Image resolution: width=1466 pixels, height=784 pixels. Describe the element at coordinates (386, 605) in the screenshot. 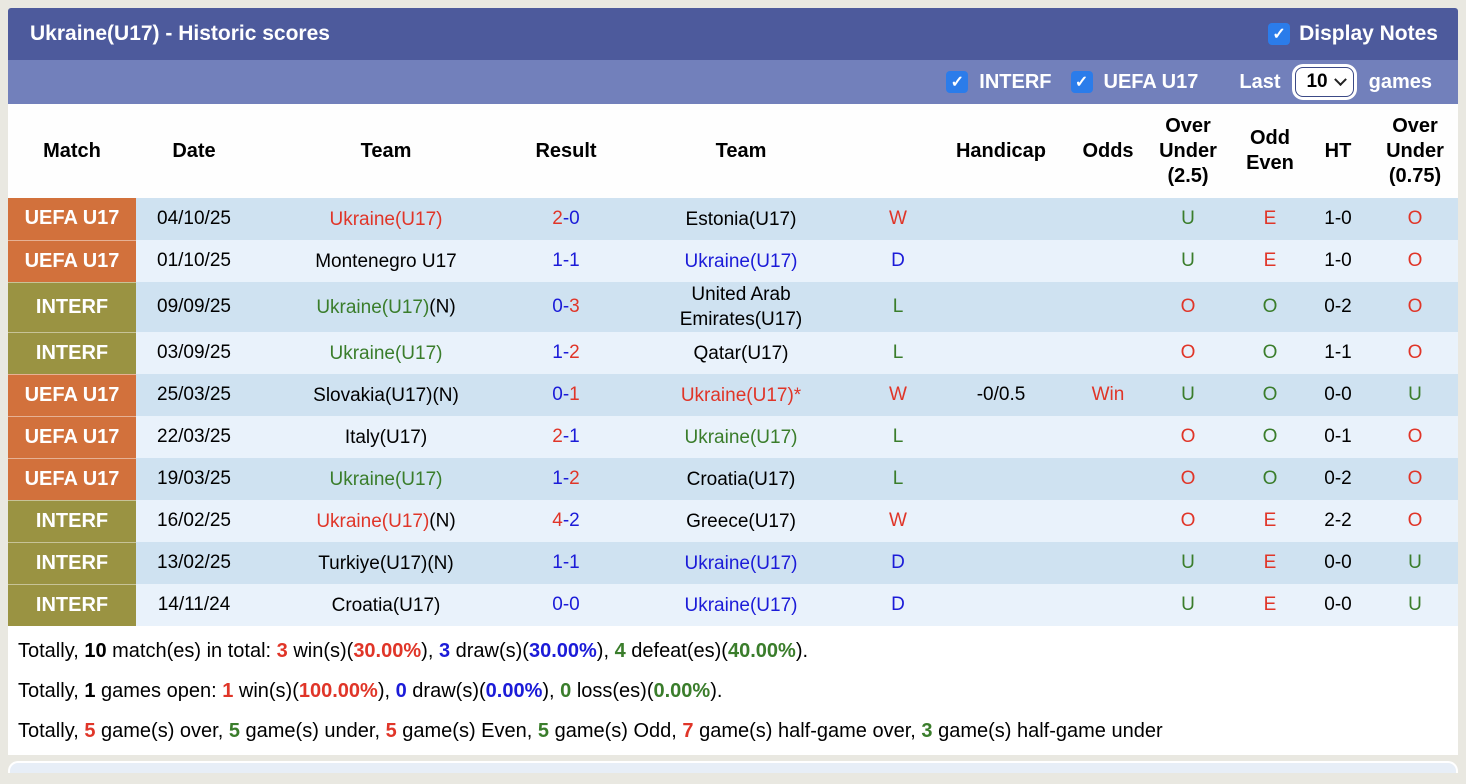

I see `home-team-link: Croatia(U17)` at that location.